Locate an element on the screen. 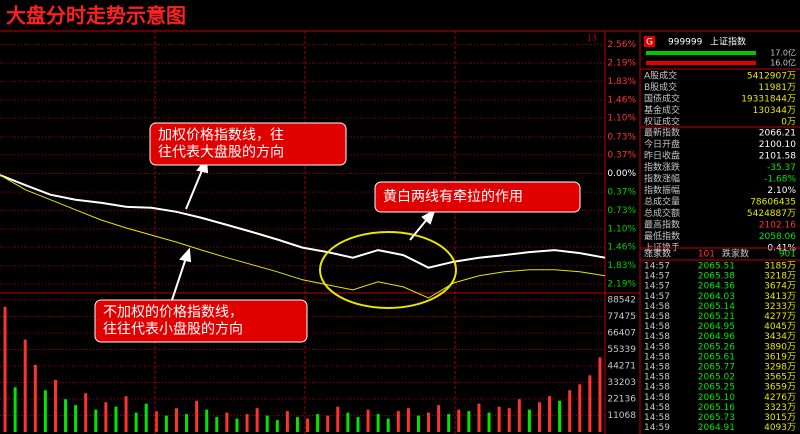 The image size is (800, 434). row-value: 130344万 is located at coordinates (774, 111).